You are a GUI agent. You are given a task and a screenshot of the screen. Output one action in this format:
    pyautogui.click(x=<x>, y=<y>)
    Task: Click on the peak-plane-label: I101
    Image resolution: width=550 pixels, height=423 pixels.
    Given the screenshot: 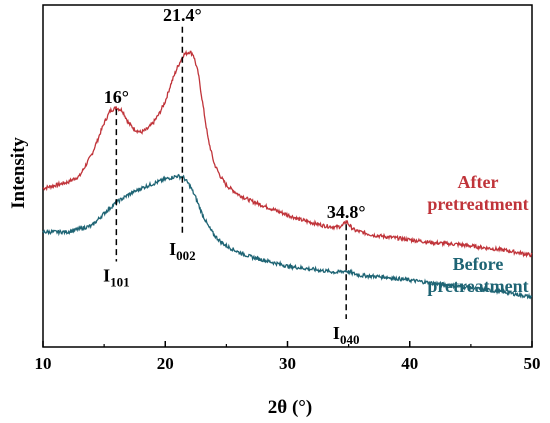 What is the action you would take?
    pyautogui.click(x=116, y=278)
    